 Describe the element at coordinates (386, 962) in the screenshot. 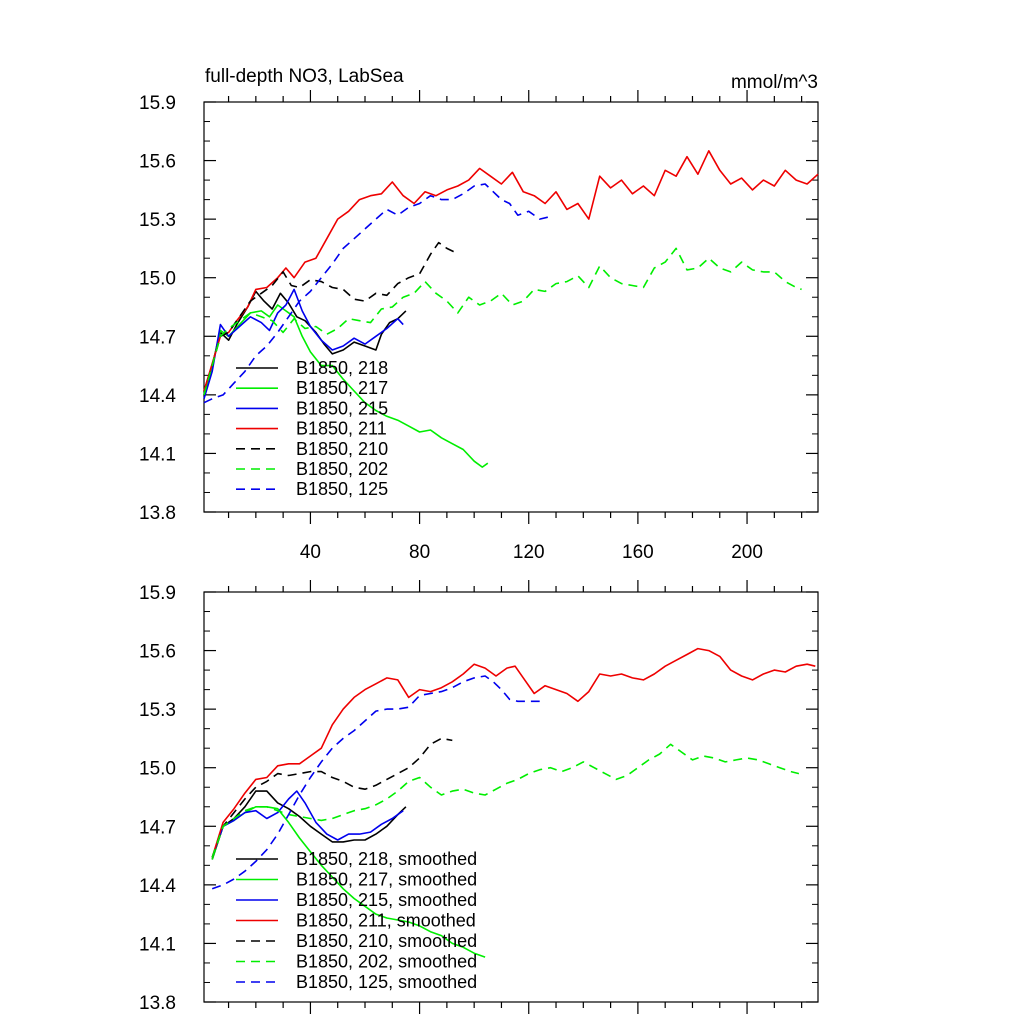

I see `legend-label: B1850, 202, smoothed` at that location.